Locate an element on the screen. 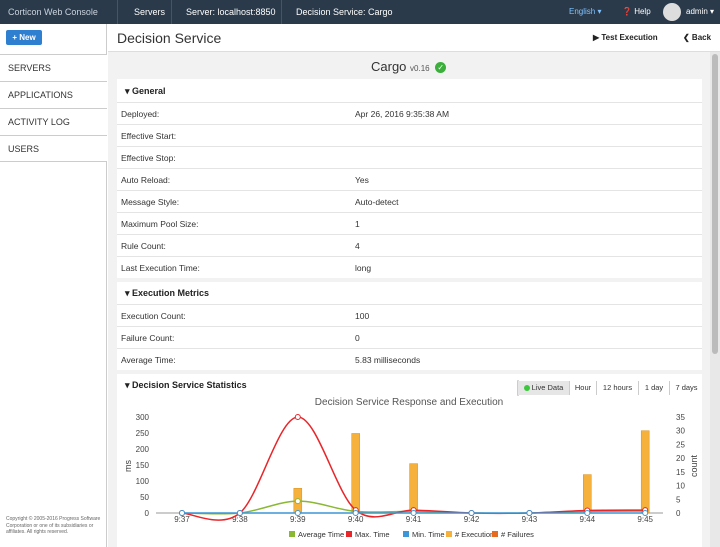 The image size is (720, 547). metrics-row: Failure Count: 0 is located at coordinates (409, 337).